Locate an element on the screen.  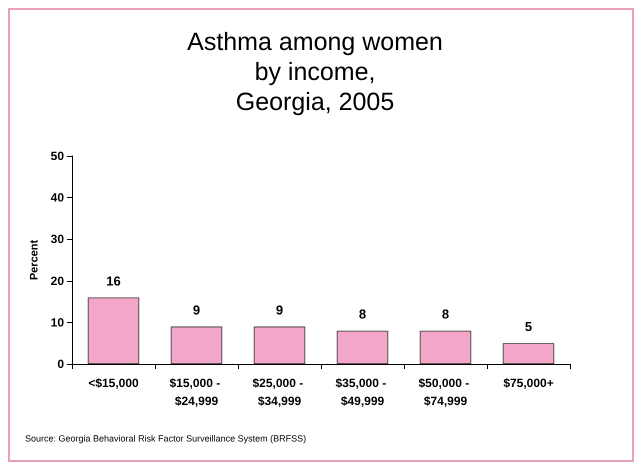
source-note: Source: Georgia Behavioral Risk Factor Surveillance System (BRFSS) is located at coordinates (165, 439).